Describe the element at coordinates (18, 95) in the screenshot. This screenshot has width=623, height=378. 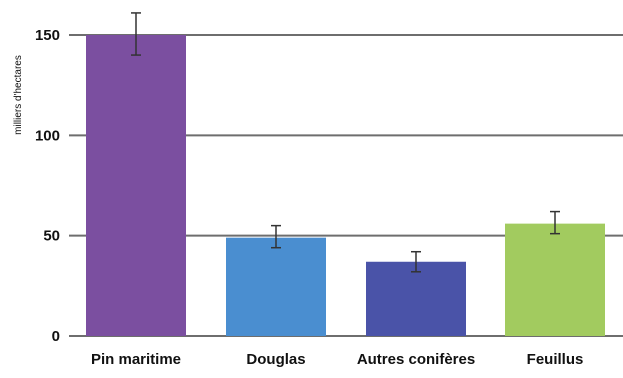
I see `y-axis-title: milliers d'hectares` at that location.